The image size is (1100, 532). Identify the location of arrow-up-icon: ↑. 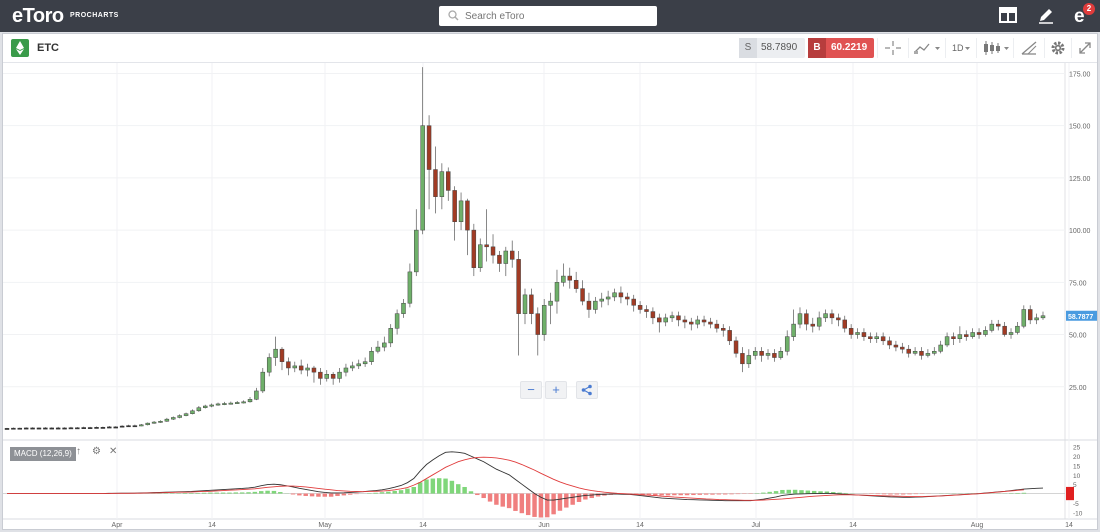
(78, 451).